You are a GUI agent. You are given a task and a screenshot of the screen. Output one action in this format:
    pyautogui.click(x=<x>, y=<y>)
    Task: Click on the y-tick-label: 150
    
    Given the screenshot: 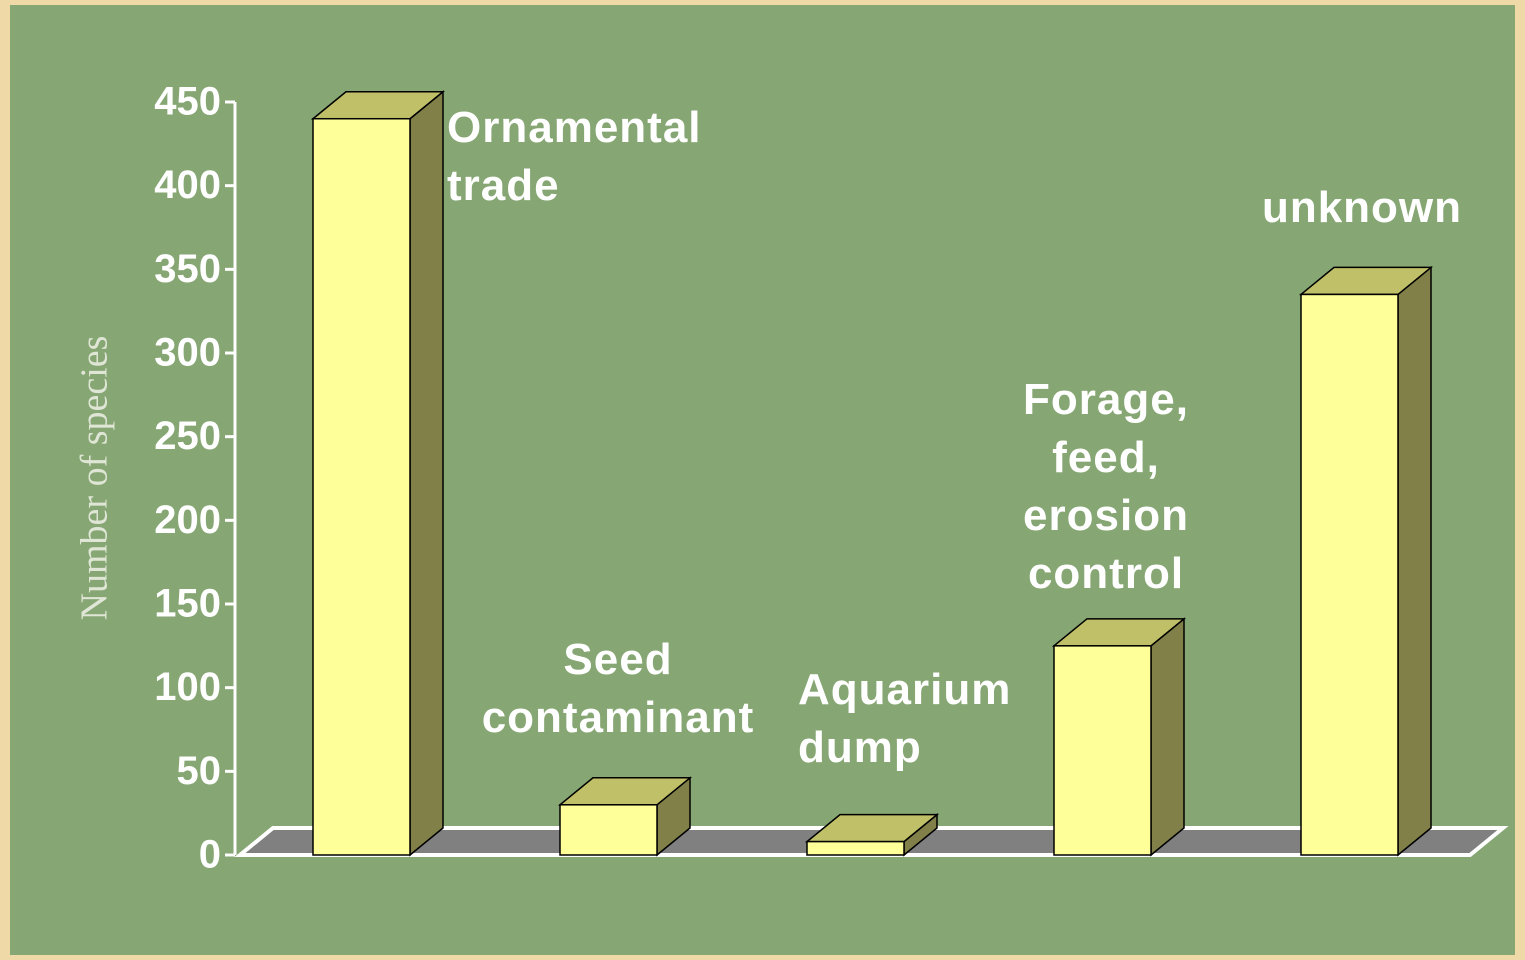 What is the action you would take?
    pyautogui.click(x=187, y=604)
    